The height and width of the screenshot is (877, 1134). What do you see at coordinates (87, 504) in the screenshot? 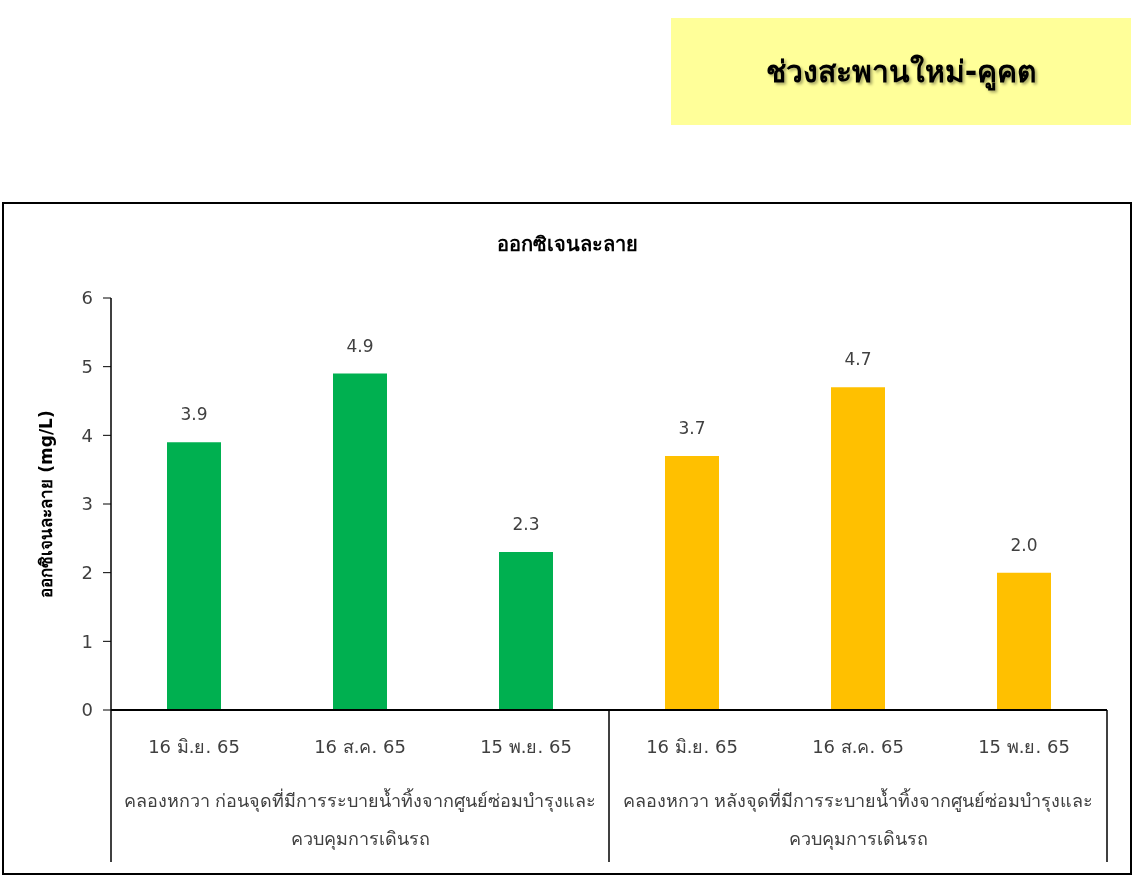
I see `y-tick-label: 3` at bounding box center [87, 504].